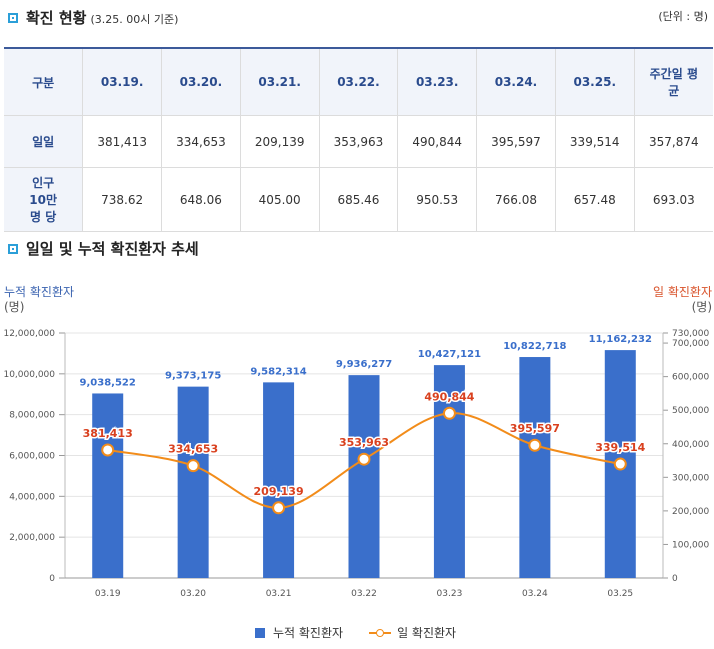 The width and height of the screenshot is (714, 649). What do you see at coordinates (279, 594) in the screenshot?
I see `x-axis-tick: 03.21` at bounding box center [279, 594].